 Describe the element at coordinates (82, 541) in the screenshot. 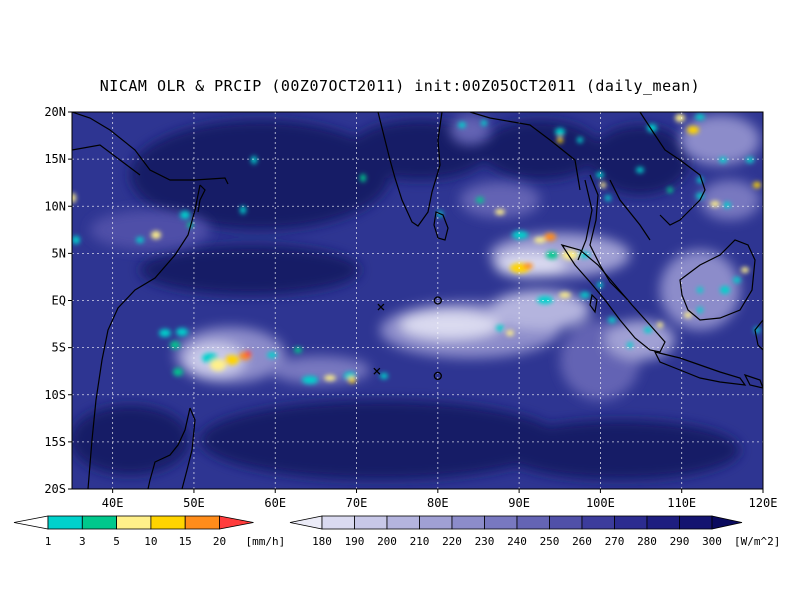

I see `colorbar-label: 3` at that location.